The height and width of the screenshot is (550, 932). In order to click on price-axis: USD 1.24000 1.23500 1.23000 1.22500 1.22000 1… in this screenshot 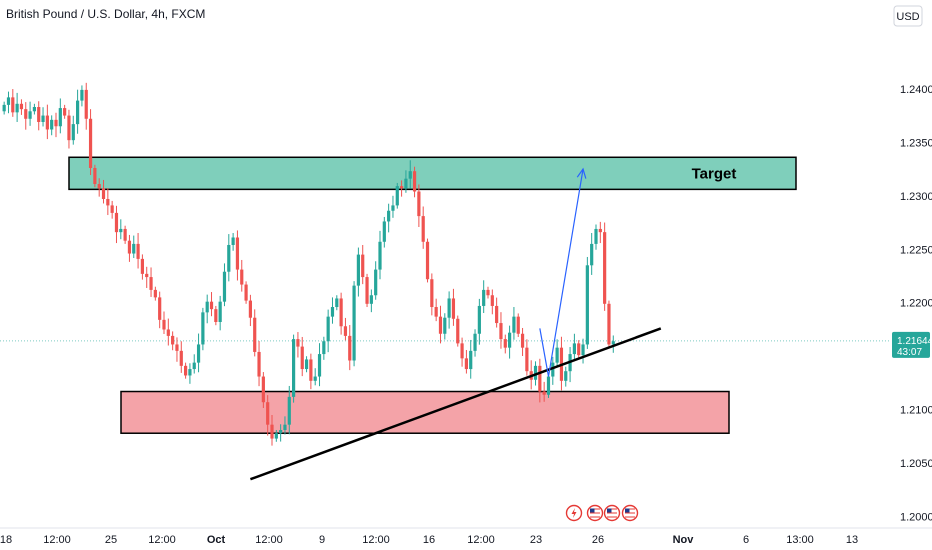, I will do `click(912, 264)`.